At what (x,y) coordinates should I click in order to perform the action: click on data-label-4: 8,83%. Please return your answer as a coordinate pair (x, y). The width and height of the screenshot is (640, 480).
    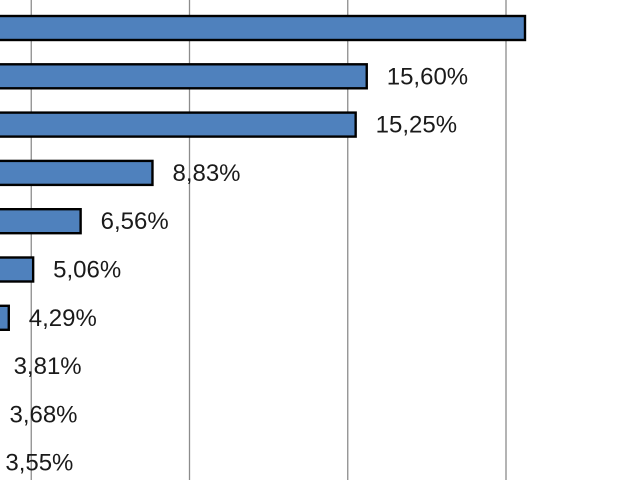
    Looking at the image, I should click on (206, 173).